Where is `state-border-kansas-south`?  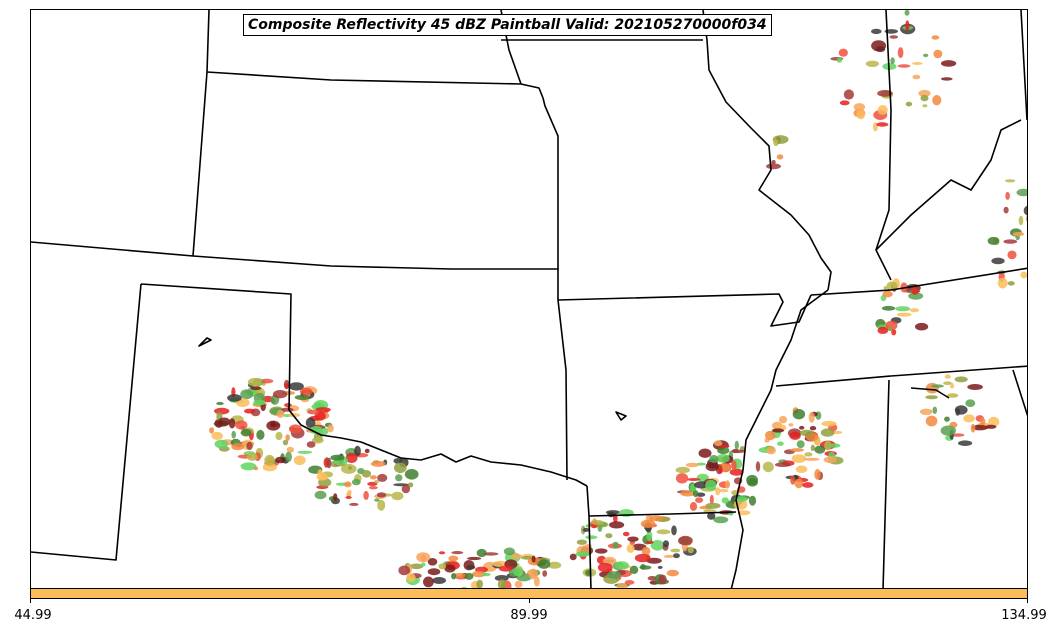 state-border-kansas-south is located at coordinates (294, 255).